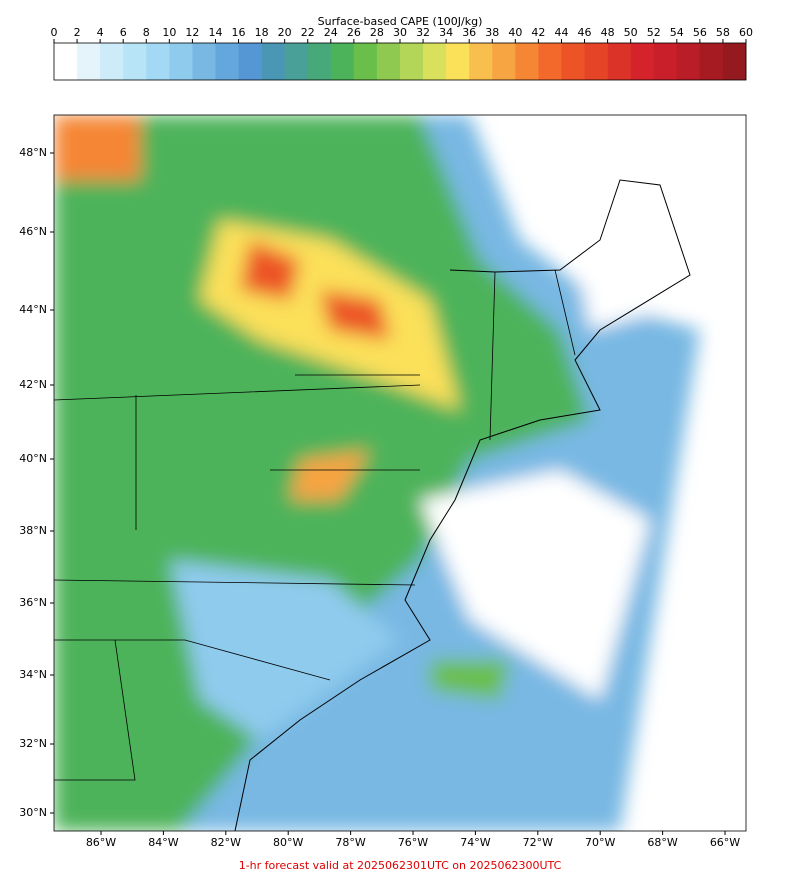  What do you see at coordinates (33, 309) in the screenshot?
I see `lat-label: 44°N` at bounding box center [33, 309].